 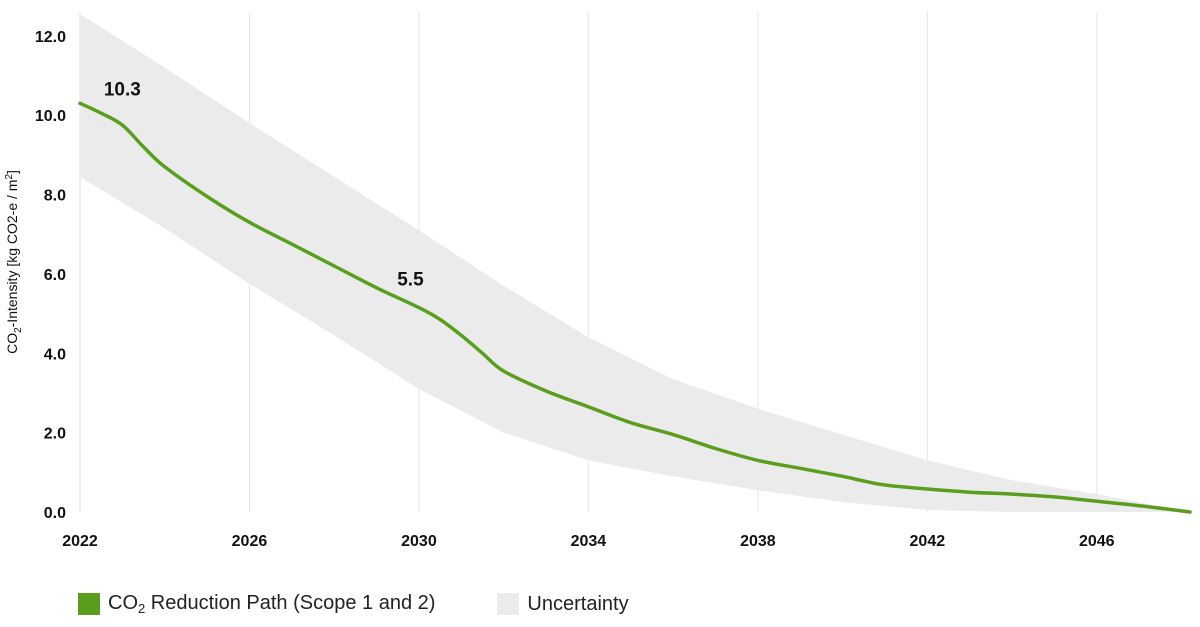 I want to click on legend-item-uncertainty: Uncertainty, so click(x=563, y=604).